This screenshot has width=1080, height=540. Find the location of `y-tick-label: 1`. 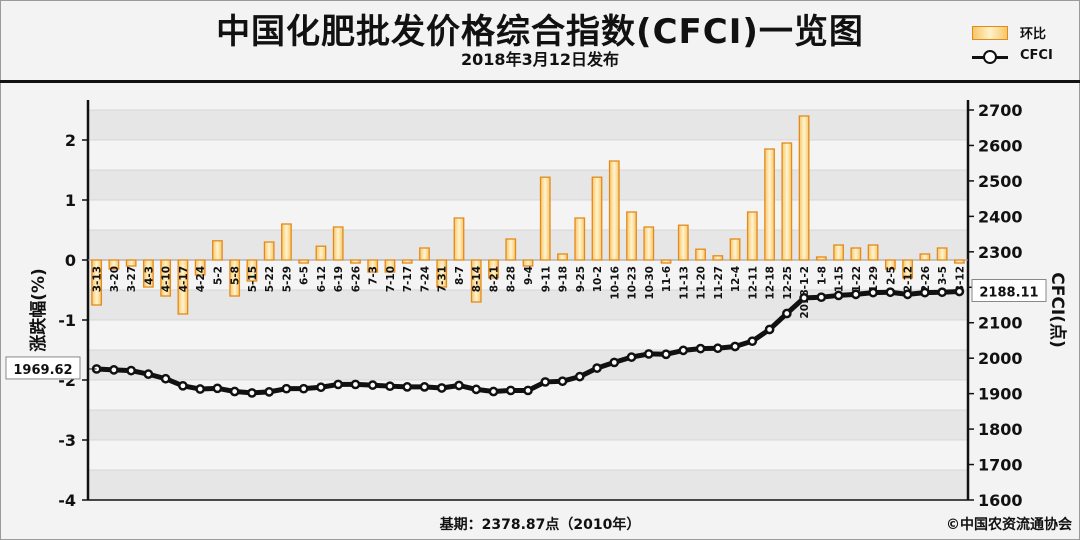

y-tick-label: 1 is located at coordinates (70, 200).